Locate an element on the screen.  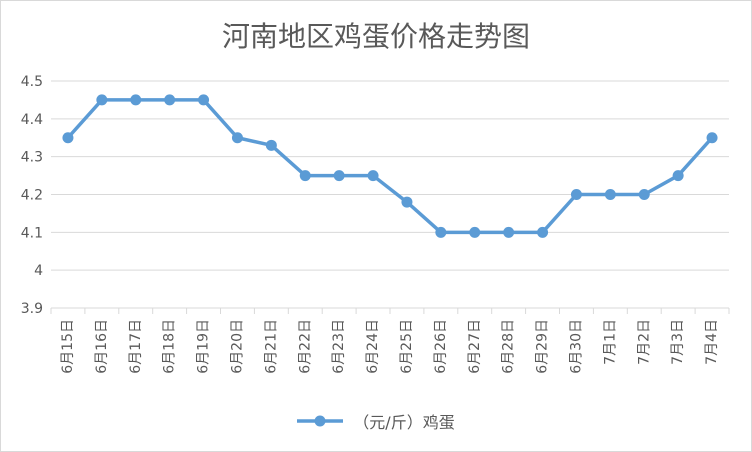
y-tick-label: 4 is located at coordinates (38, 271).